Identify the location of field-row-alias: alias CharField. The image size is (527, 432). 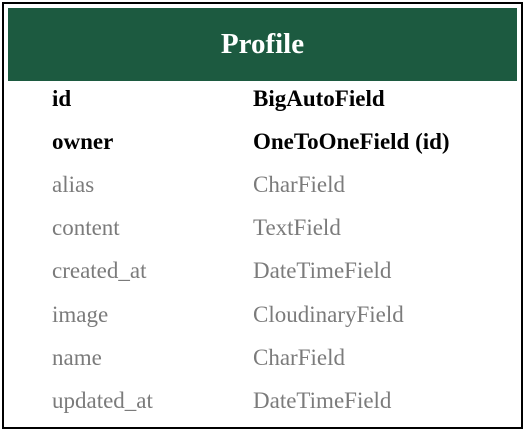
(262, 184).